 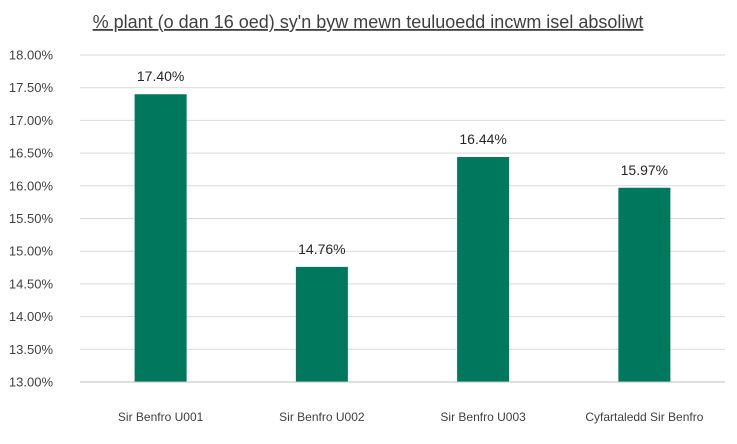 What do you see at coordinates (31, 55) in the screenshot?
I see `y-tick-label: 18.00%` at bounding box center [31, 55].